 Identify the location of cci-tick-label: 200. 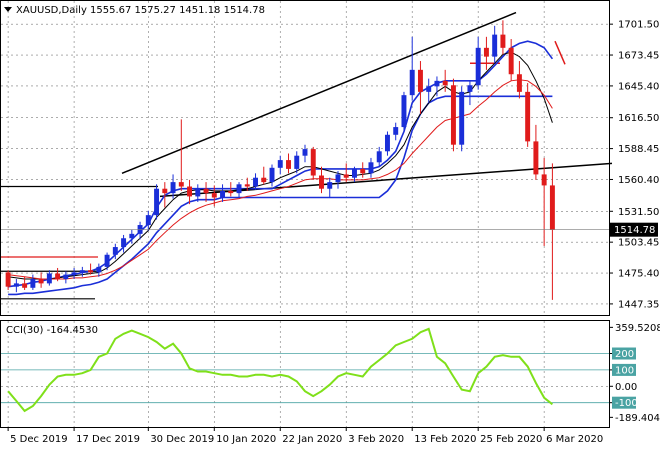
(624, 354).